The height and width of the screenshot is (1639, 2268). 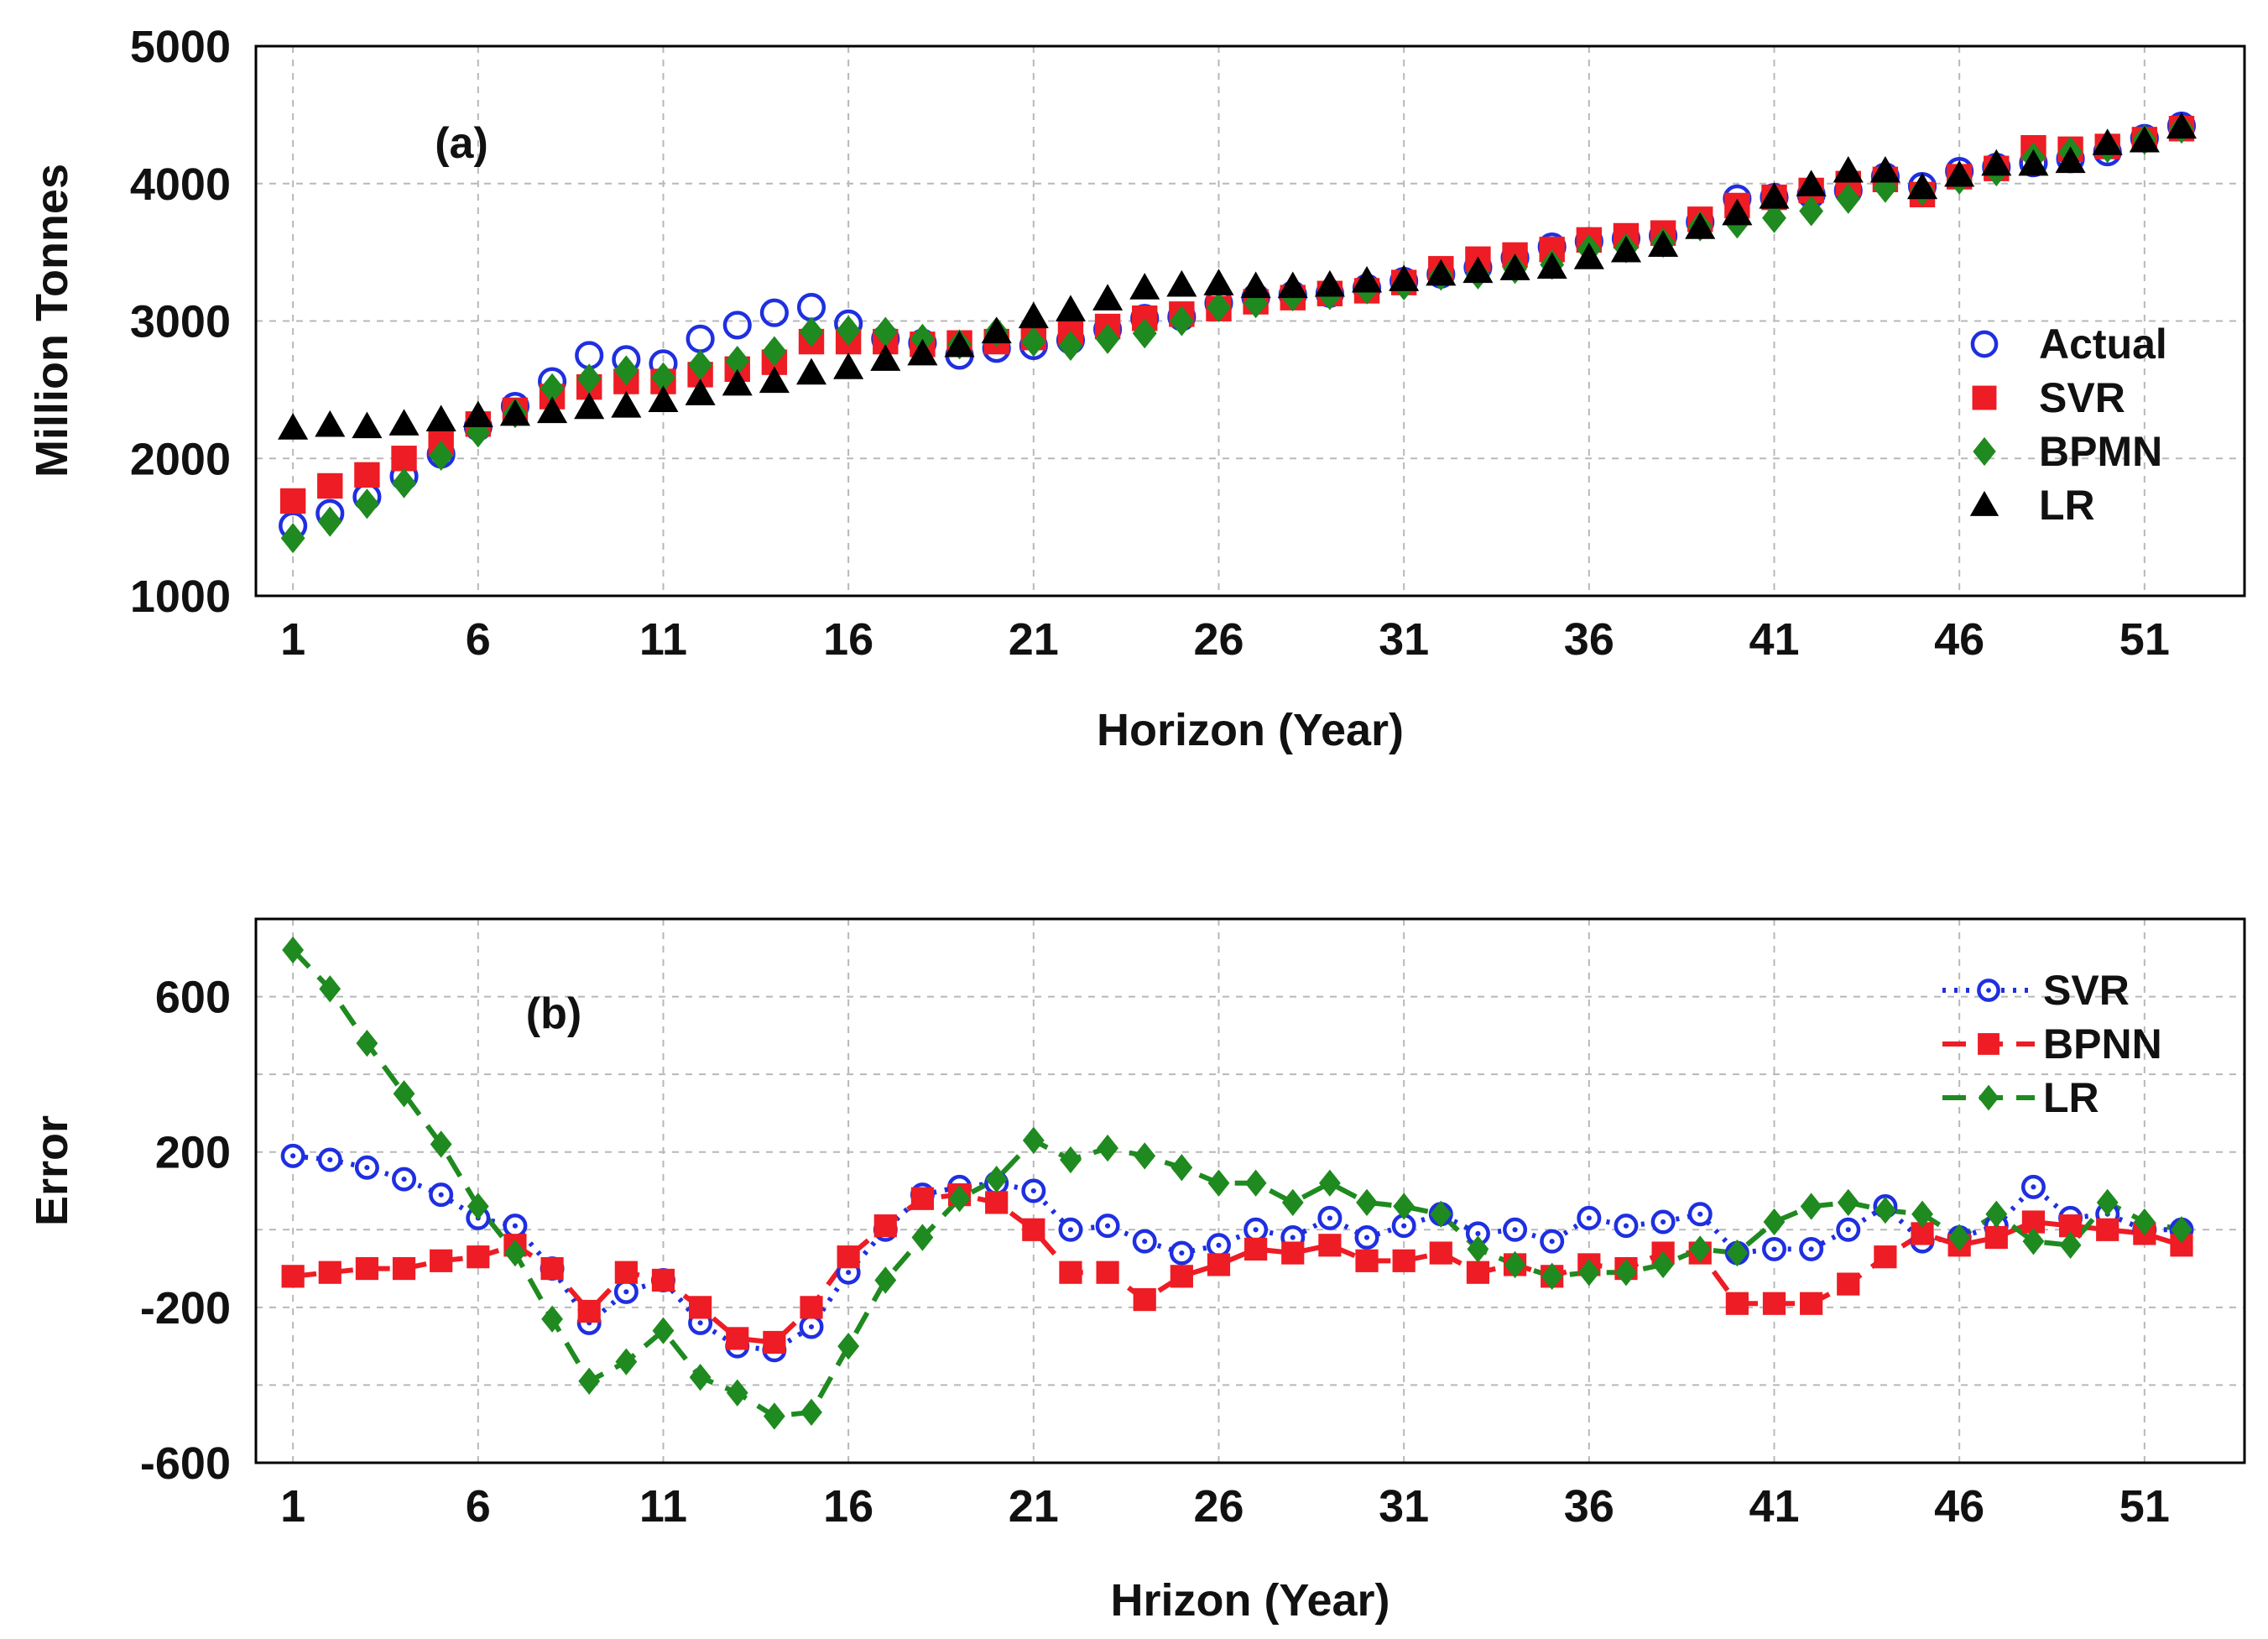 I want to click on data-point-actual, so click(x=737, y=325).